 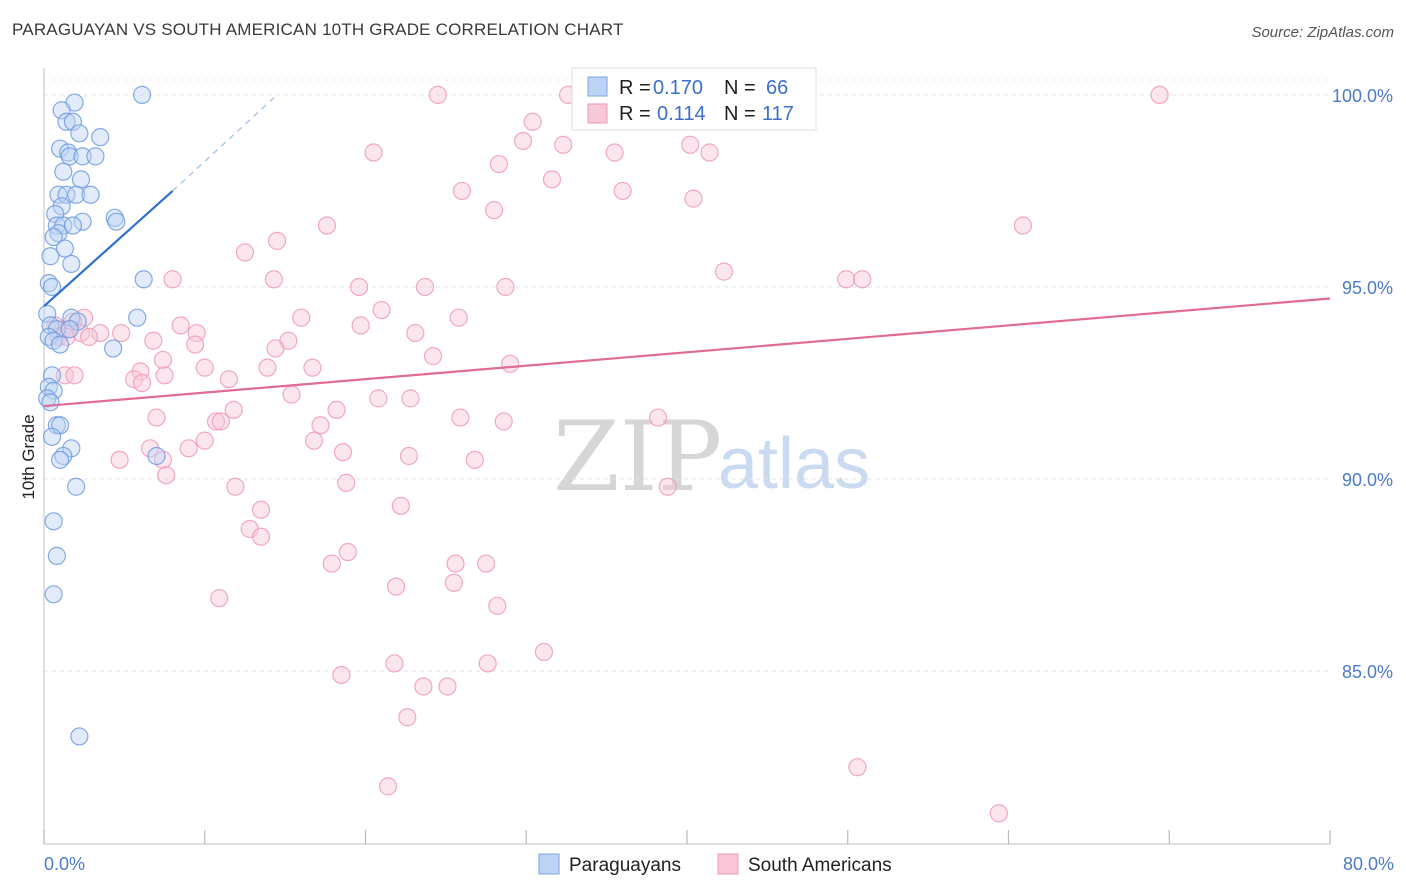 What do you see at coordinates (1362, 96) in the screenshot?
I see `y-tick-label: 100.0%` at bounding box center [1362, 96].